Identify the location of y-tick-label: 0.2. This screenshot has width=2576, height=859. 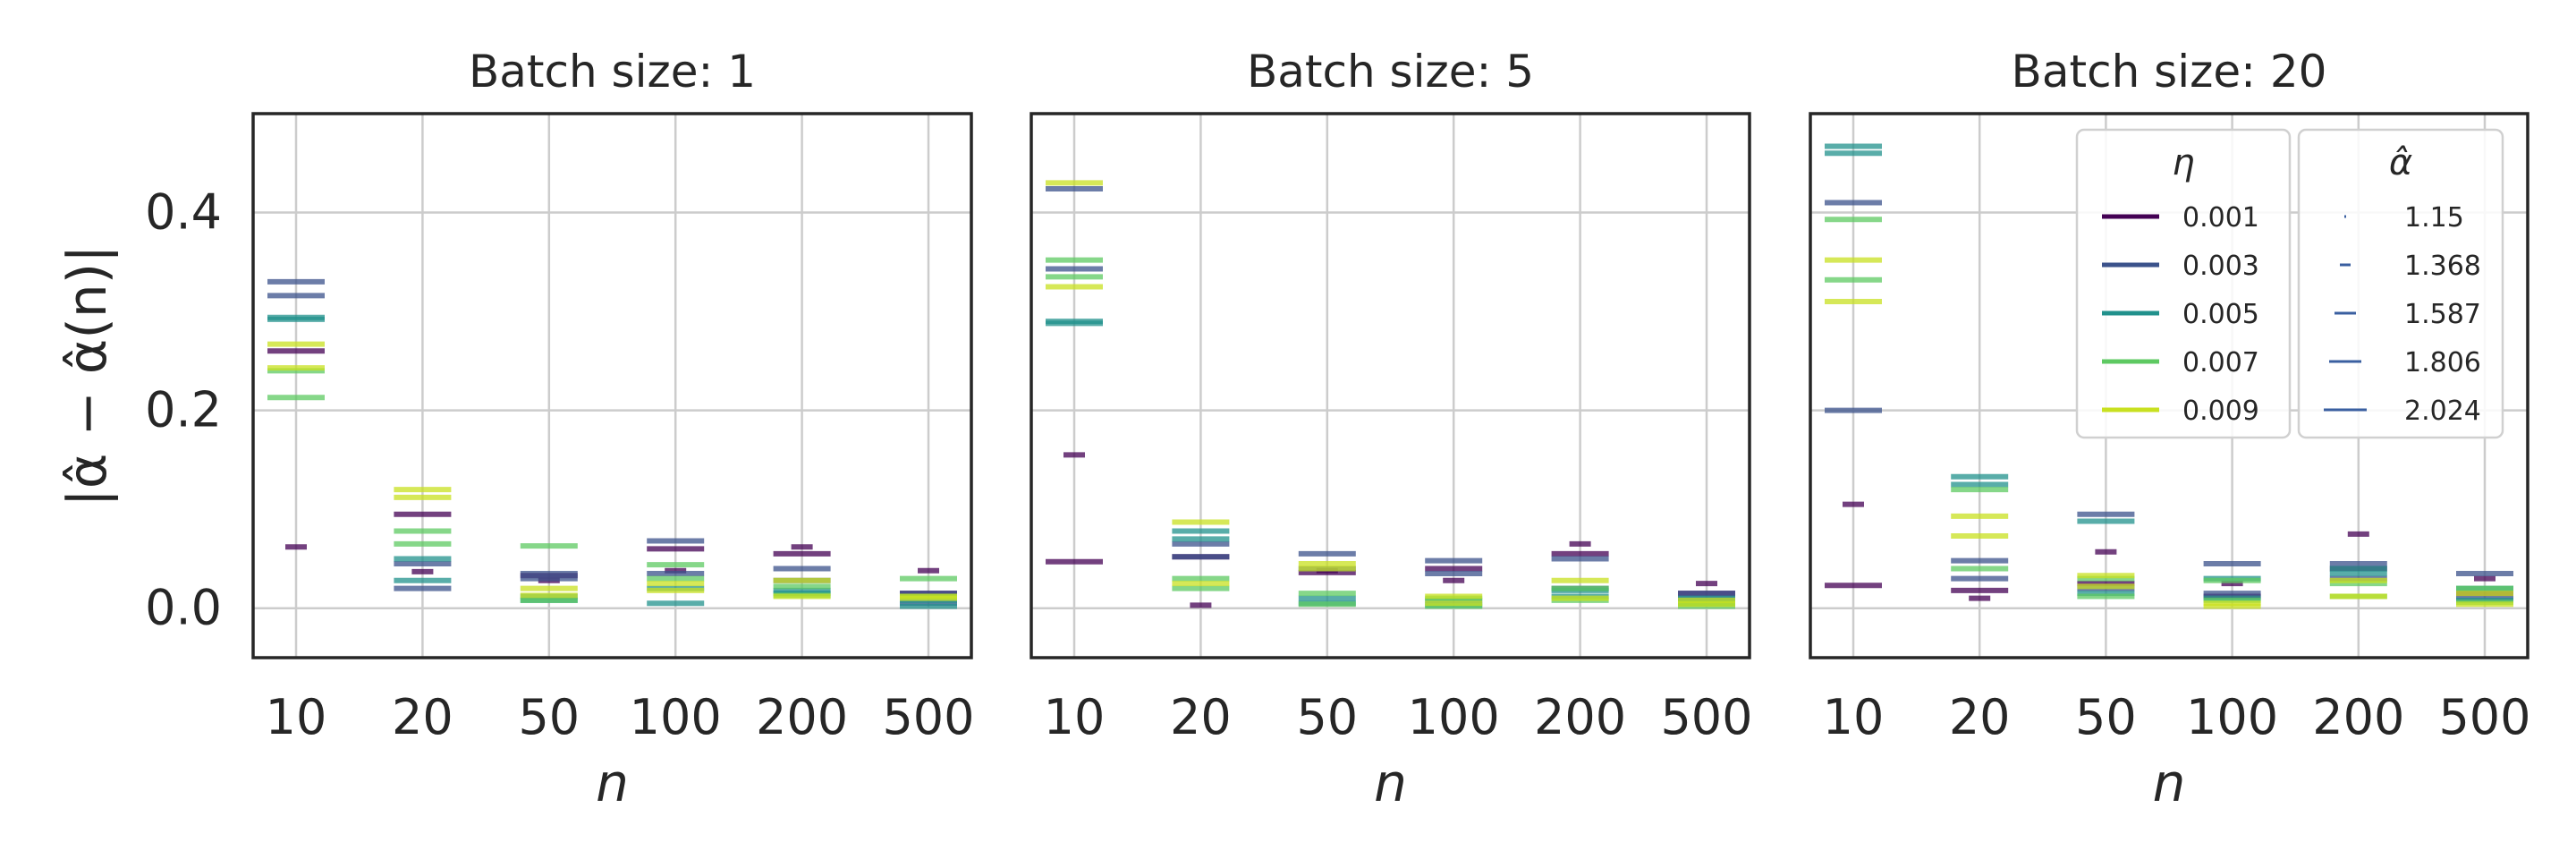
(183, 410).